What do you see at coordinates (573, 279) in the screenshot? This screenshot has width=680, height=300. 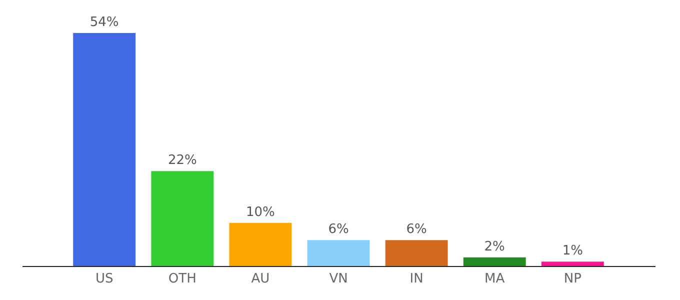 I see `x-tick-label: NP` at bounding box center [573, 279].